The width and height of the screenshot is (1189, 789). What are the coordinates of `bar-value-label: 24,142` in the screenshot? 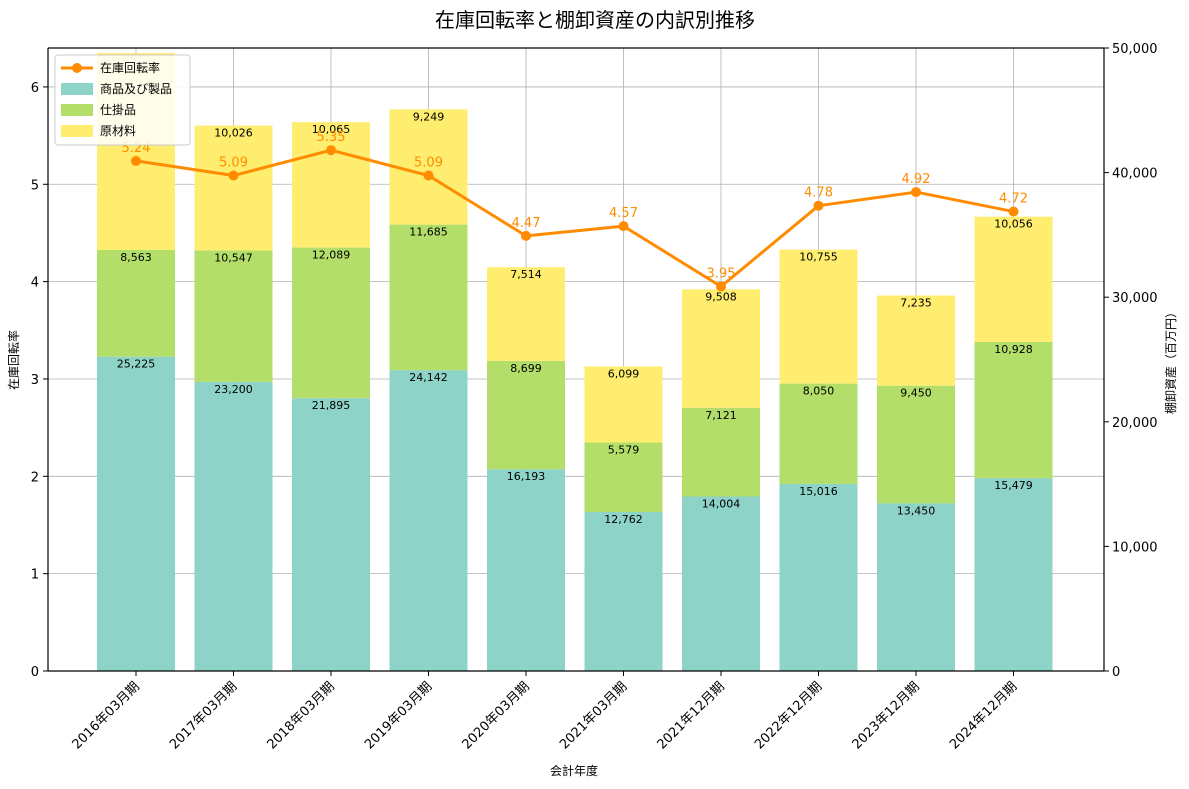 It's located at (428, 377).